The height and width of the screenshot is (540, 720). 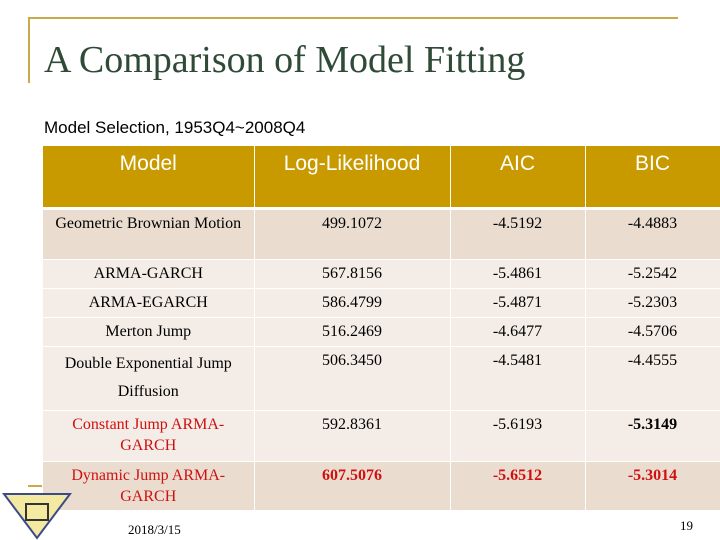 What do you see at coordinates (352, 486) in the screenshot?
I see `cell-loglik: 607.5076` at bounding box center [352, 486].